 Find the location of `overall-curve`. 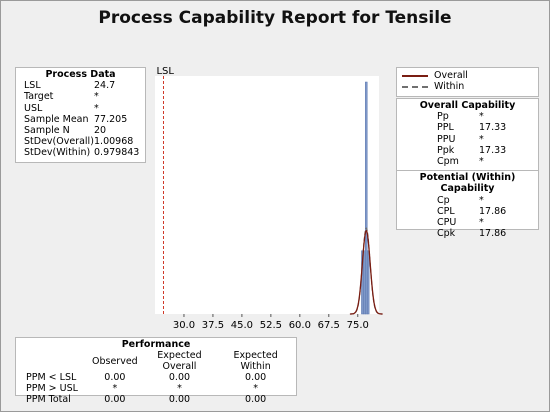

overall-curve is located at coordinates (366, 272).